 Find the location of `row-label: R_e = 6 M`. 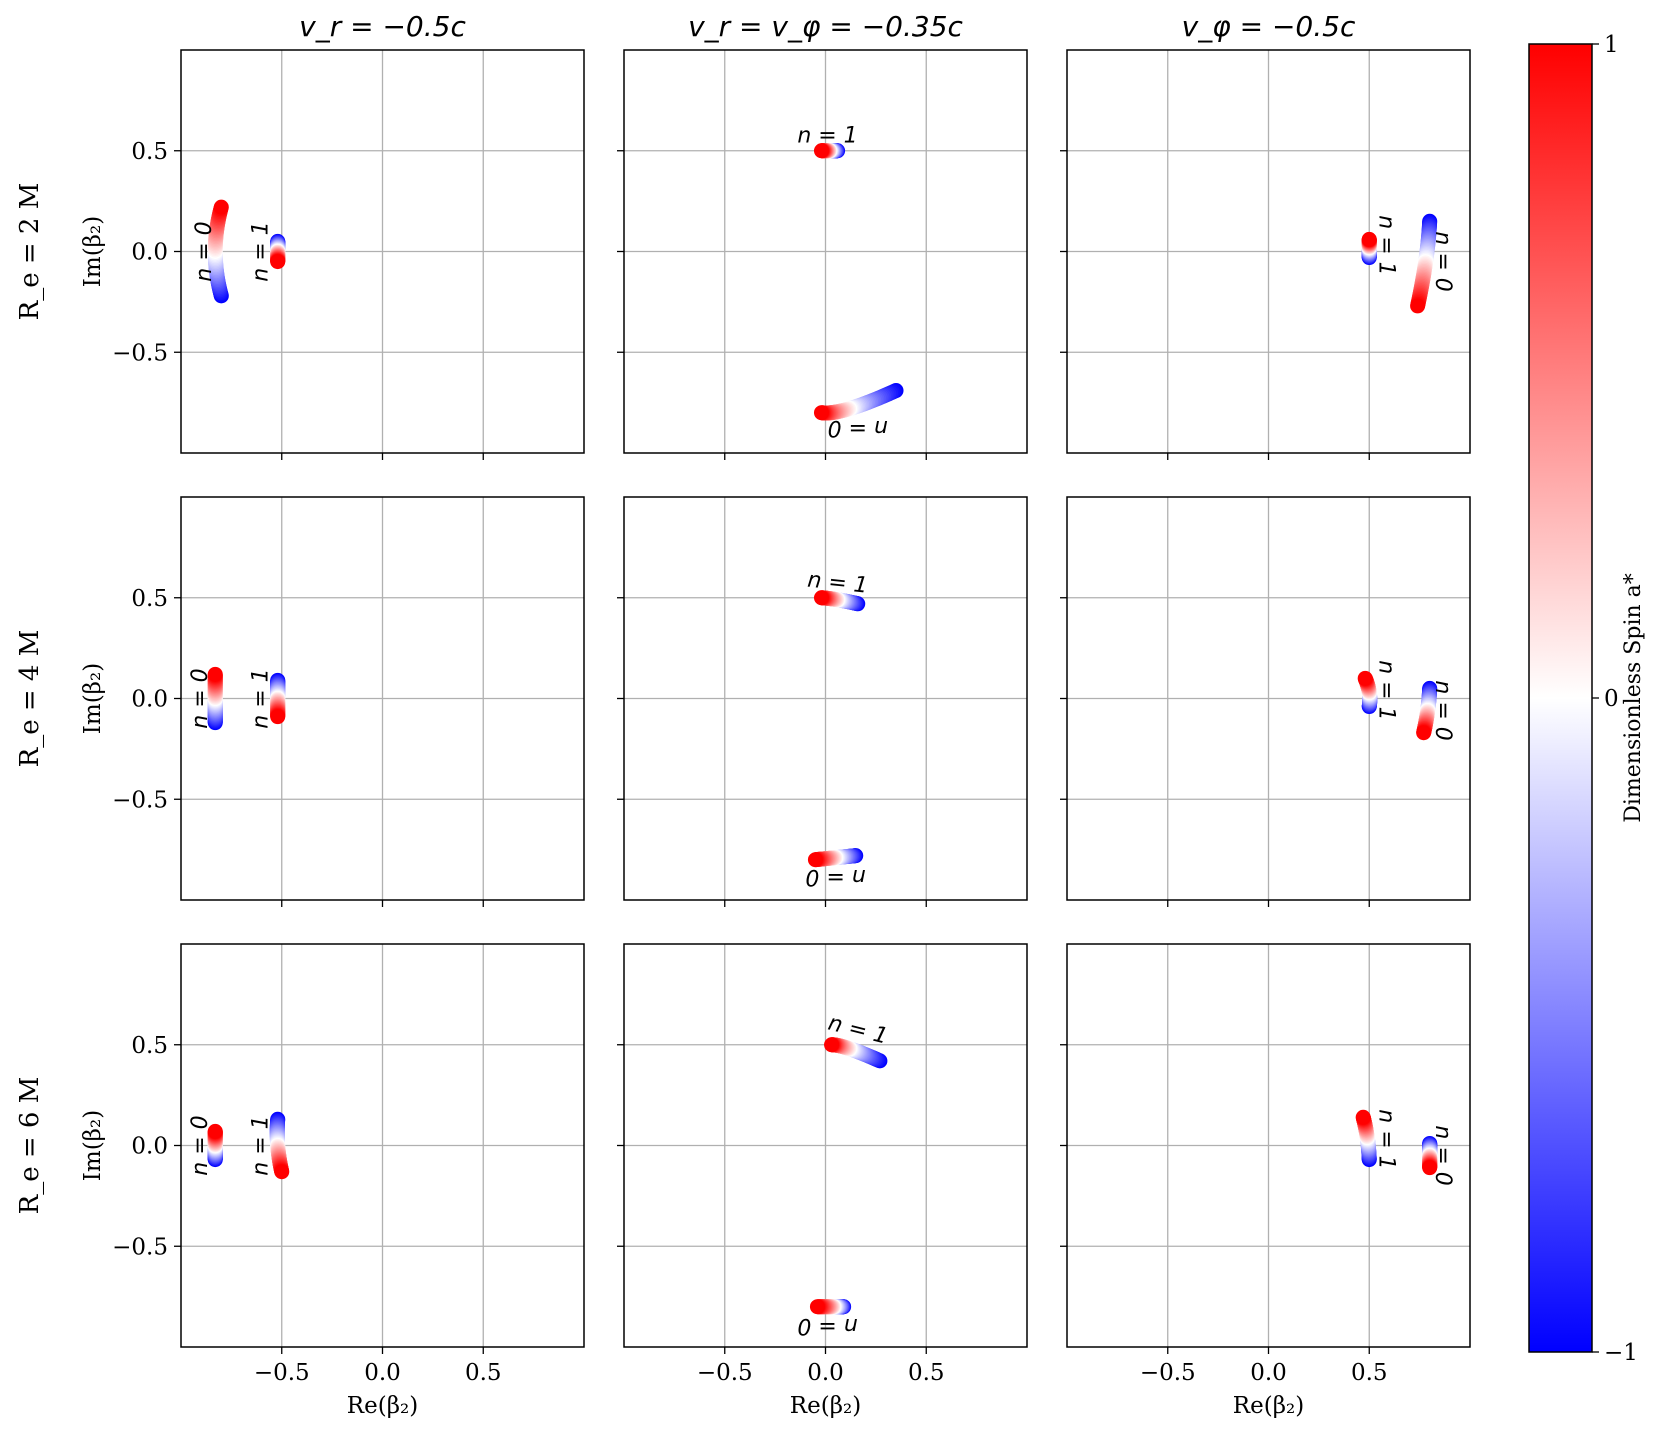

row-label: R_e = 6 M is located at coordinates (30, 1146).